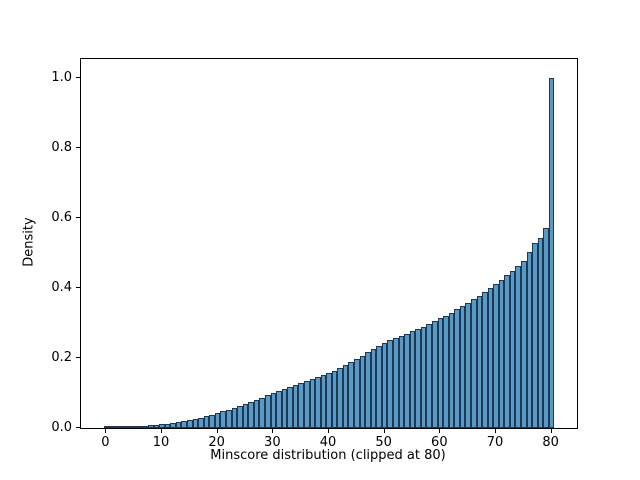  Describe the element at coordinates (272, 442) in the screenshot. I see `x-tick-label: 30` at that location.